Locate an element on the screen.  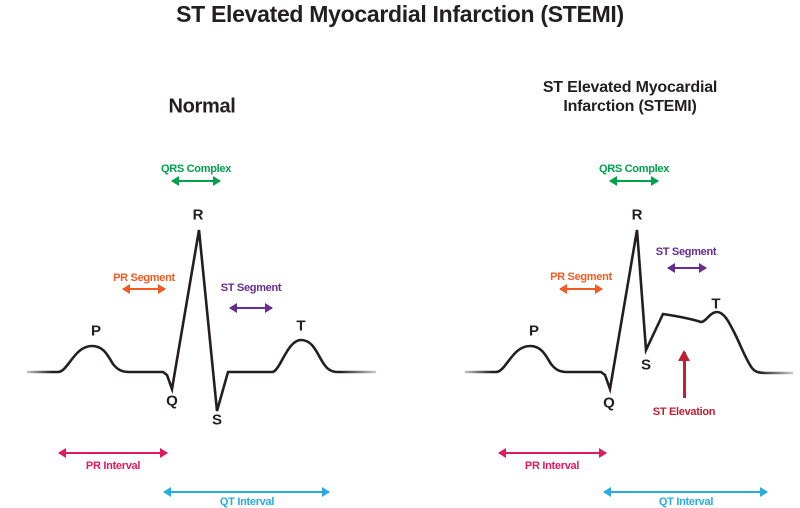
pr-interval-arrow-normal is located at coordinates (113, 453).